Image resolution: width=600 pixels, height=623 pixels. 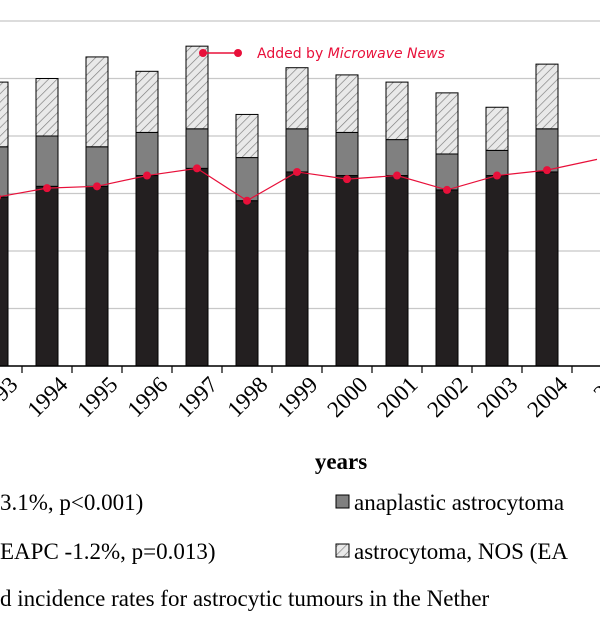 What do you see at coordinates (197, 397) in the screenshot?
I see `x-tick-label-1997: 1997` at bounding box center [197, 397].